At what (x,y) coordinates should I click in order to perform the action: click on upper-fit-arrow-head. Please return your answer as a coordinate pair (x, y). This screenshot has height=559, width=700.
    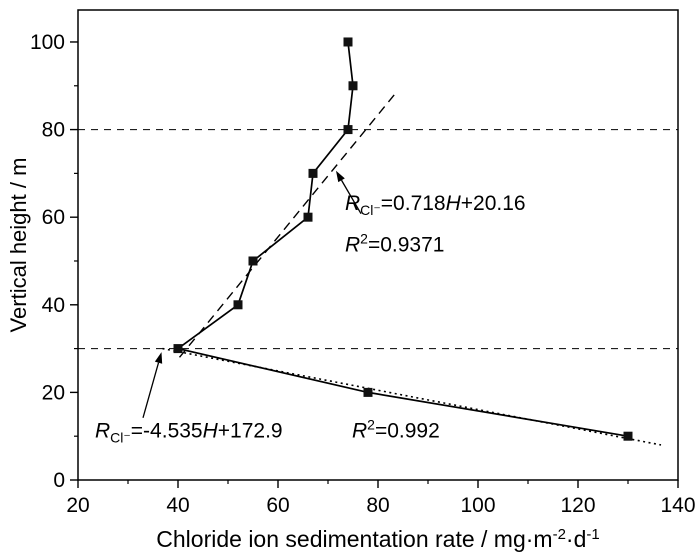
    Looking at the image, I should click on (340, 176).